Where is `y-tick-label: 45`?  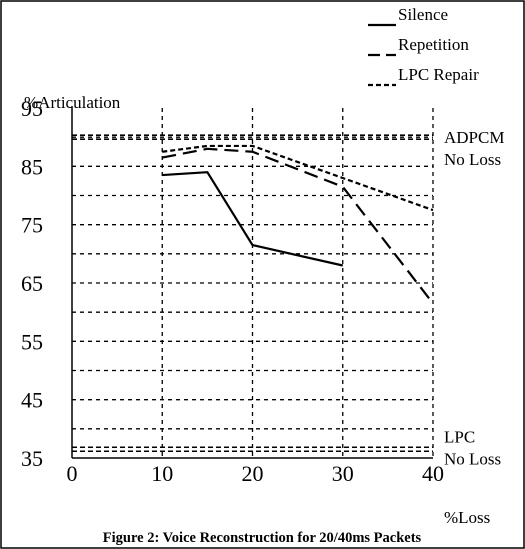
y-tick-label: 45 is located at coordinates (32, 400).